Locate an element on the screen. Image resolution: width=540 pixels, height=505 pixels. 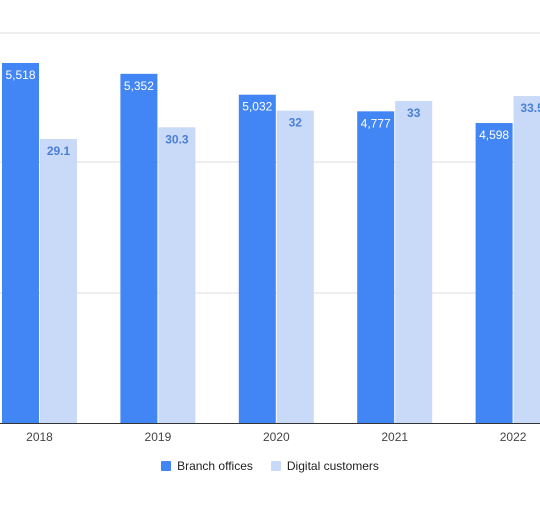
x-tick-label: 2021 is located at coordinates (394, 437).